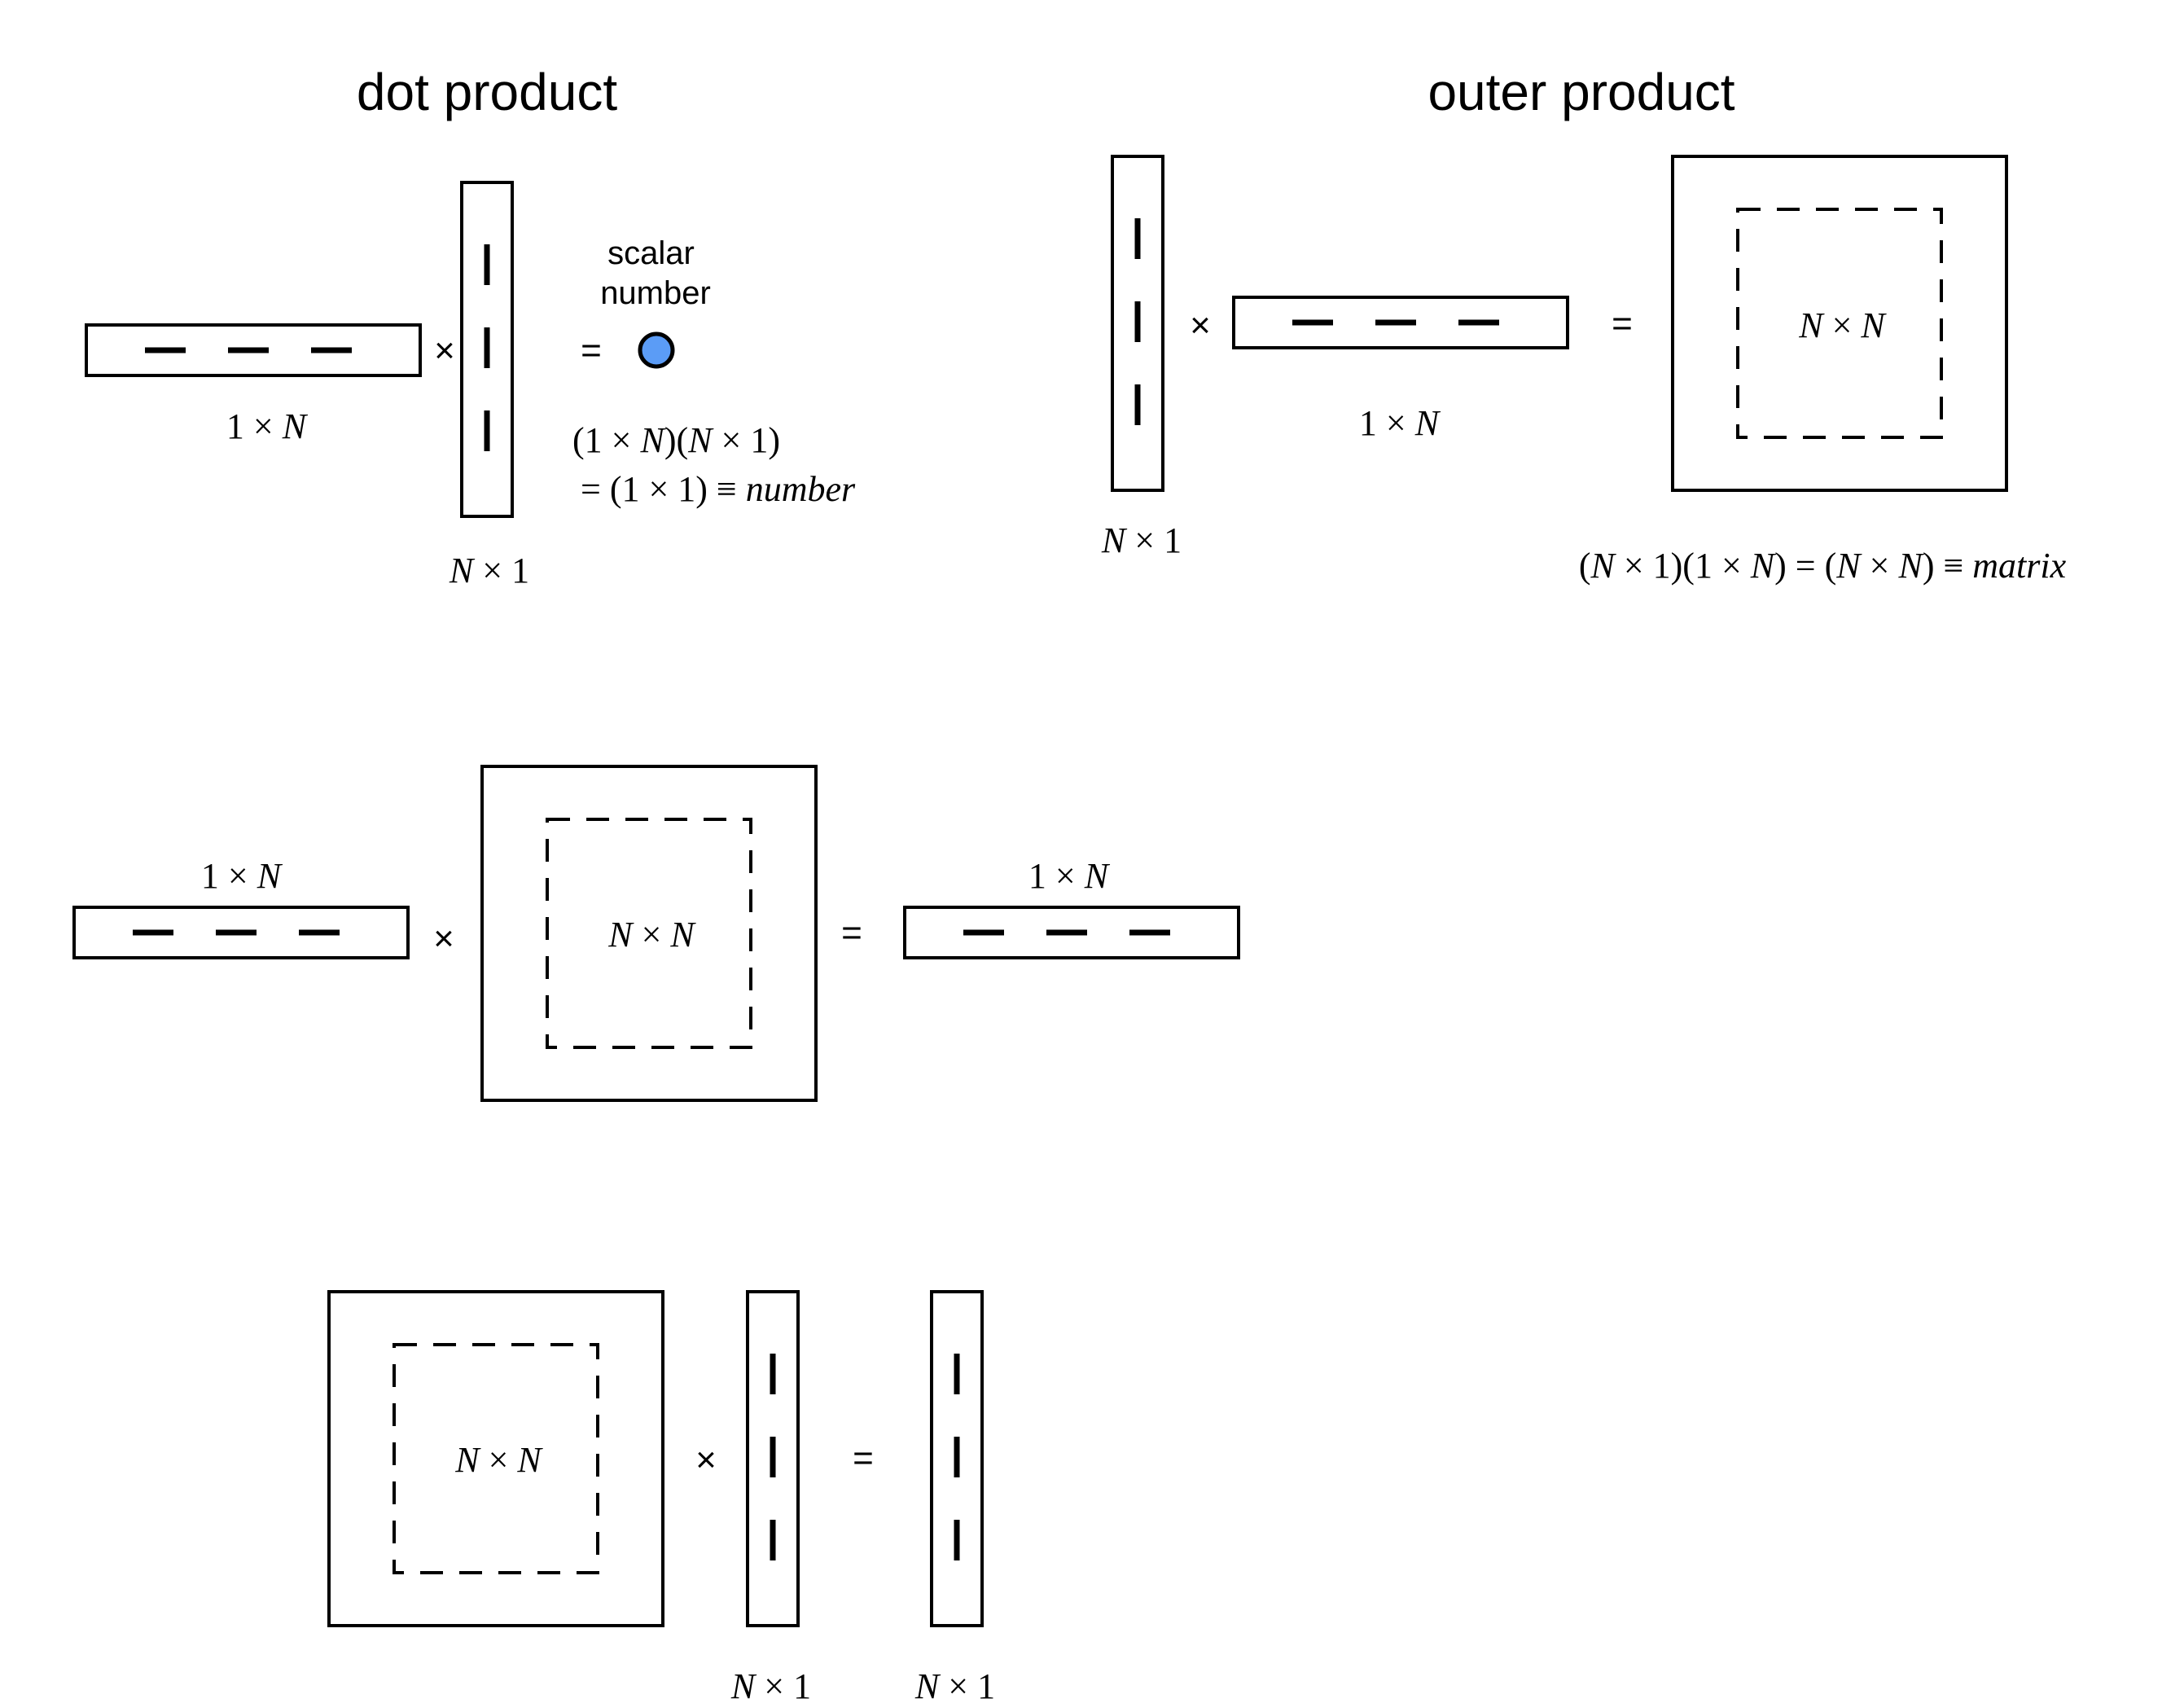 The image size is (2184, 1703). I want to click on outer-times-symbol: ×, so click(1200, 325).